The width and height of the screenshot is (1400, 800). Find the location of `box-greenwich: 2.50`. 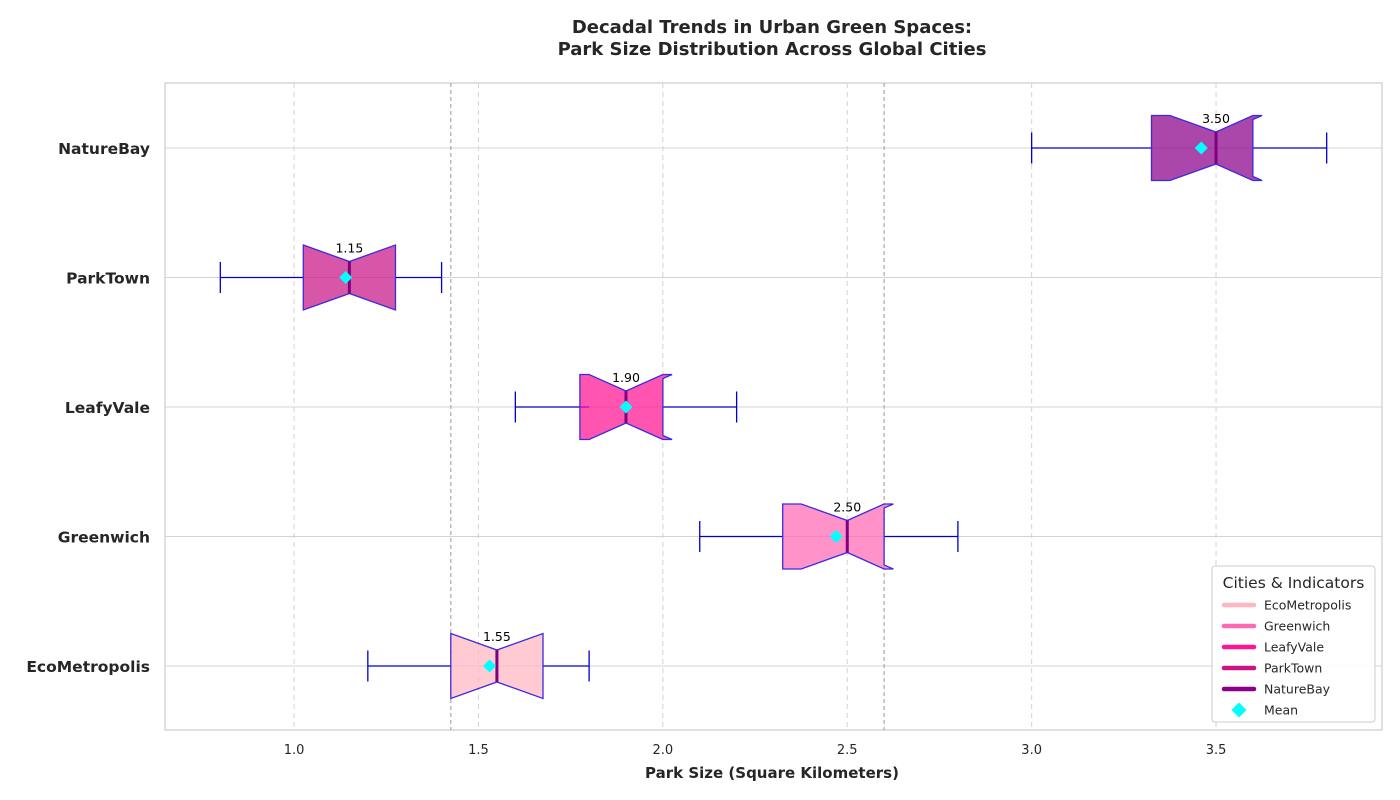

box-greenwich: 2.50 is located at coordinates (829, 535).